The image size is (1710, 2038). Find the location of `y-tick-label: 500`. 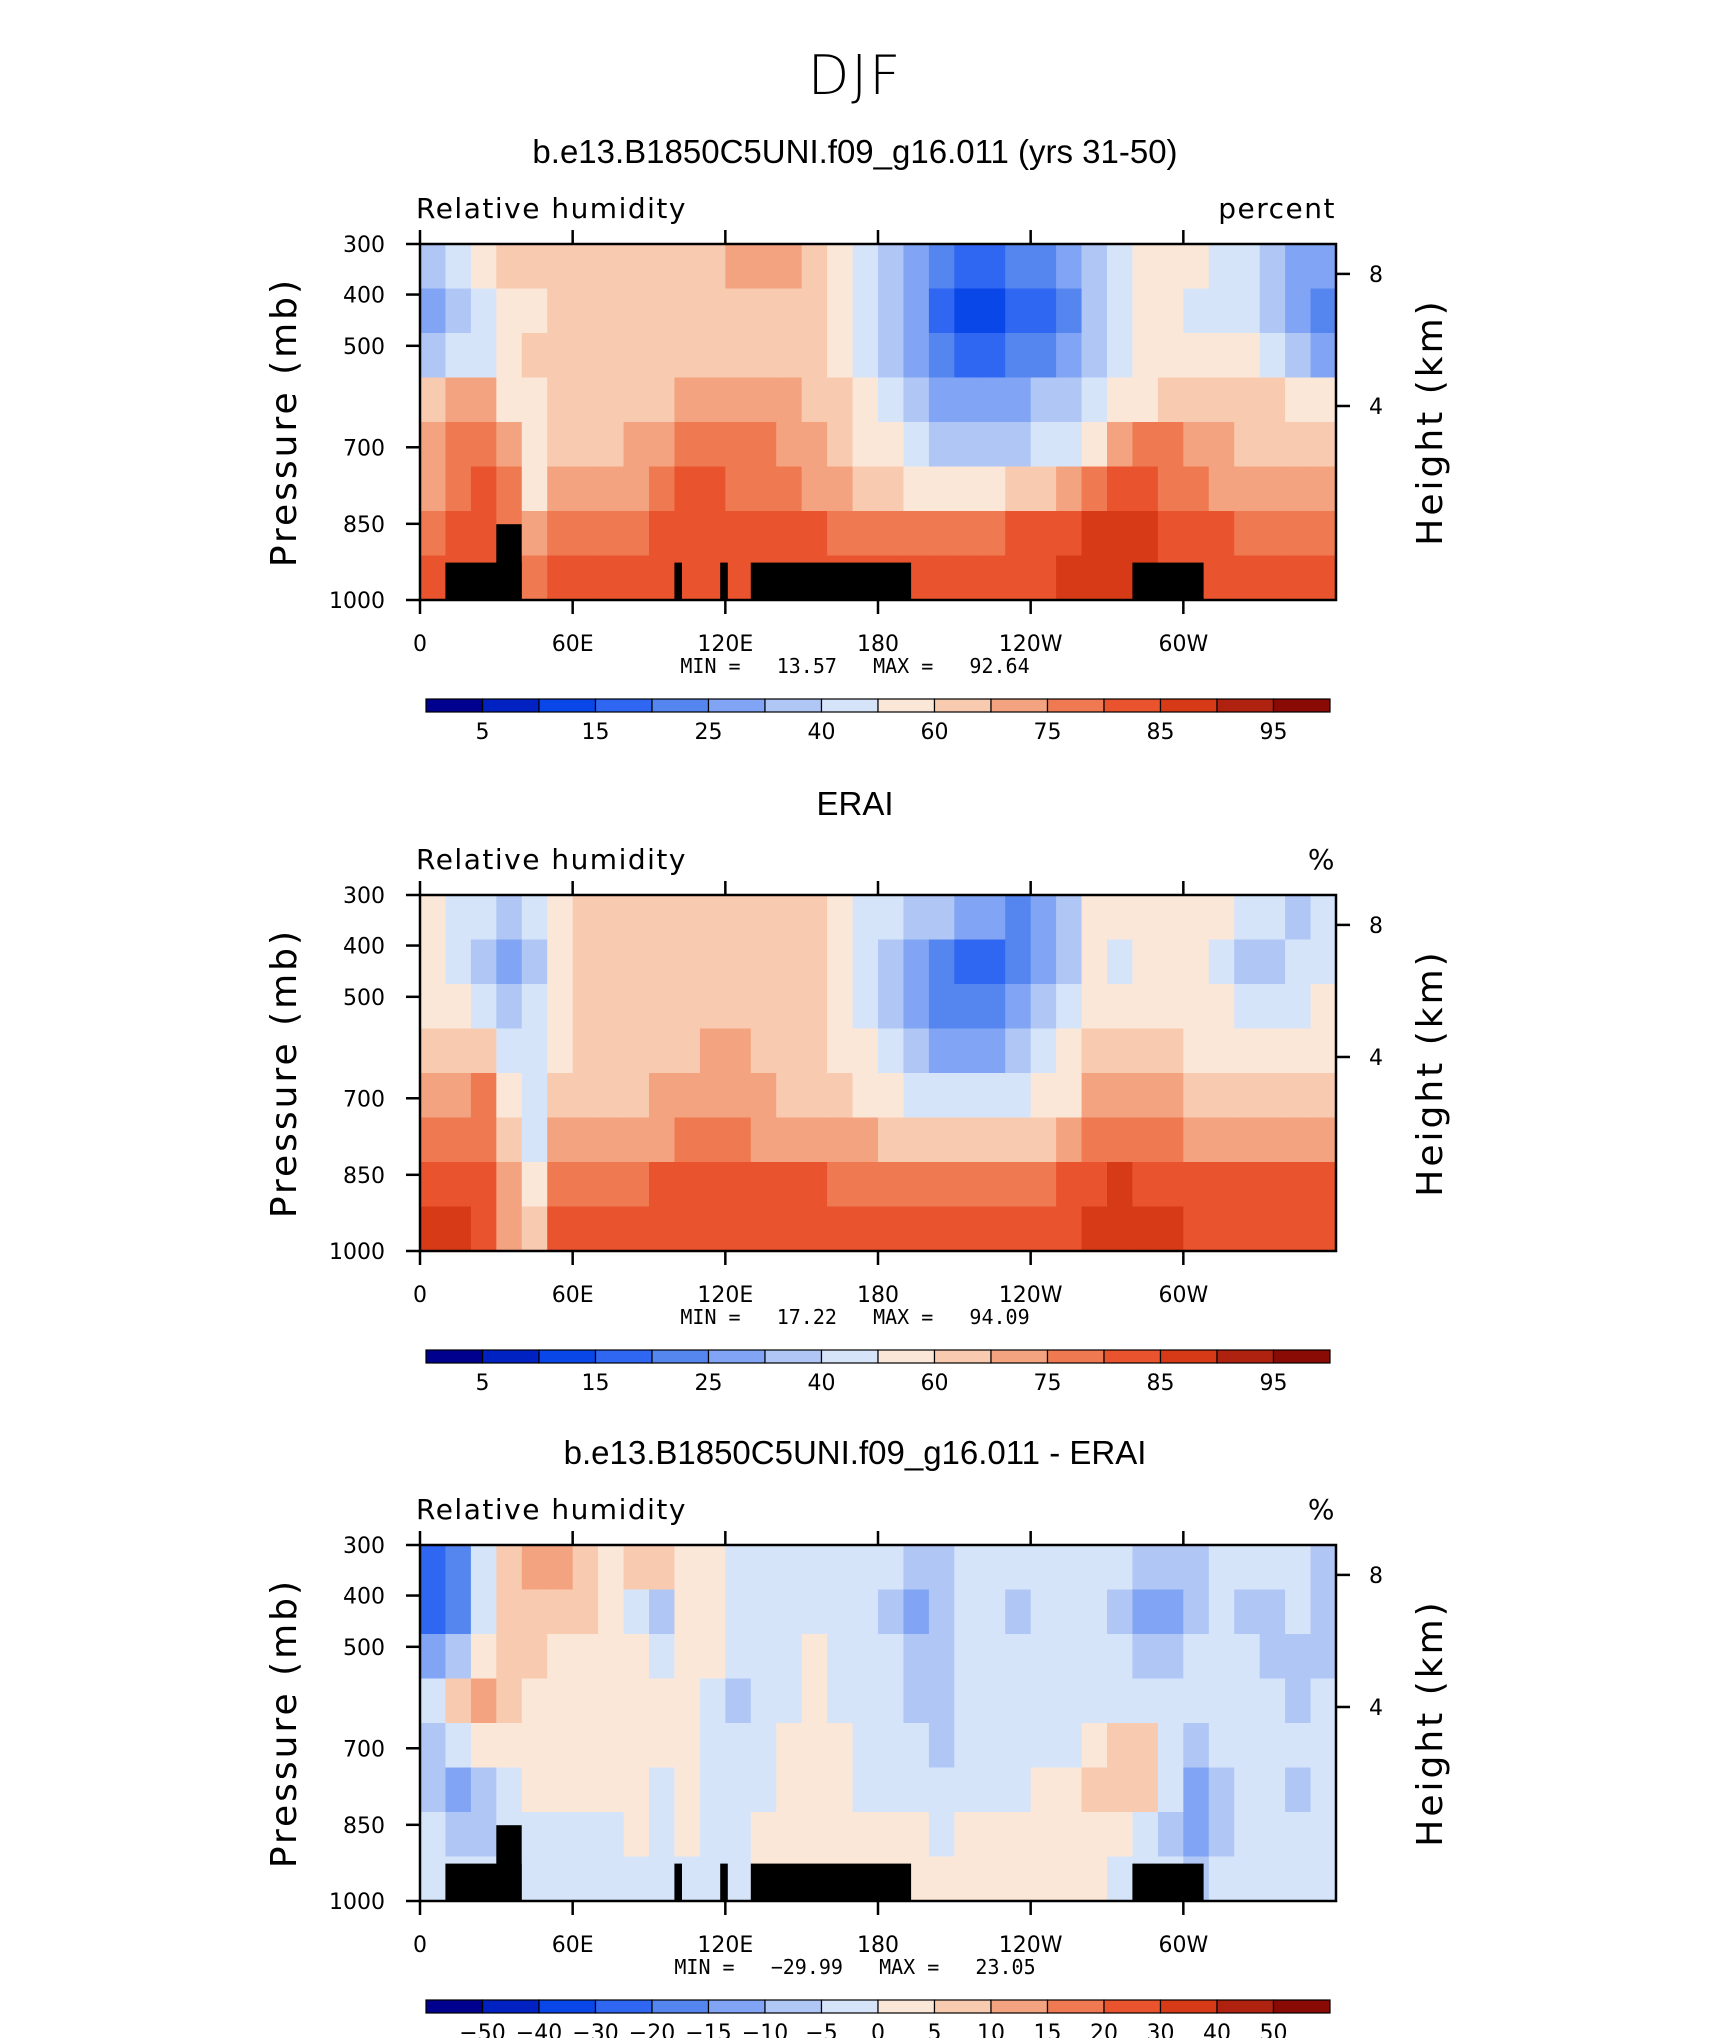

y-tick-label: 500 is located at coordinates (364, 998).